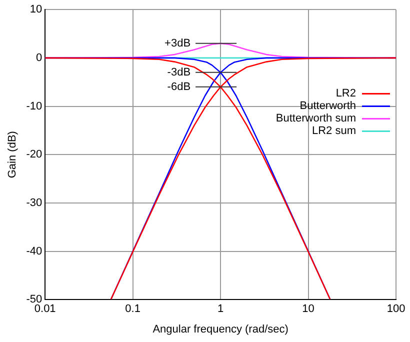 The image size is (410, 342). What do you see at coordinates (179, 72) in the screenshot?
I see `ref-line-label: -3dB` at bounding box center [179, 72].